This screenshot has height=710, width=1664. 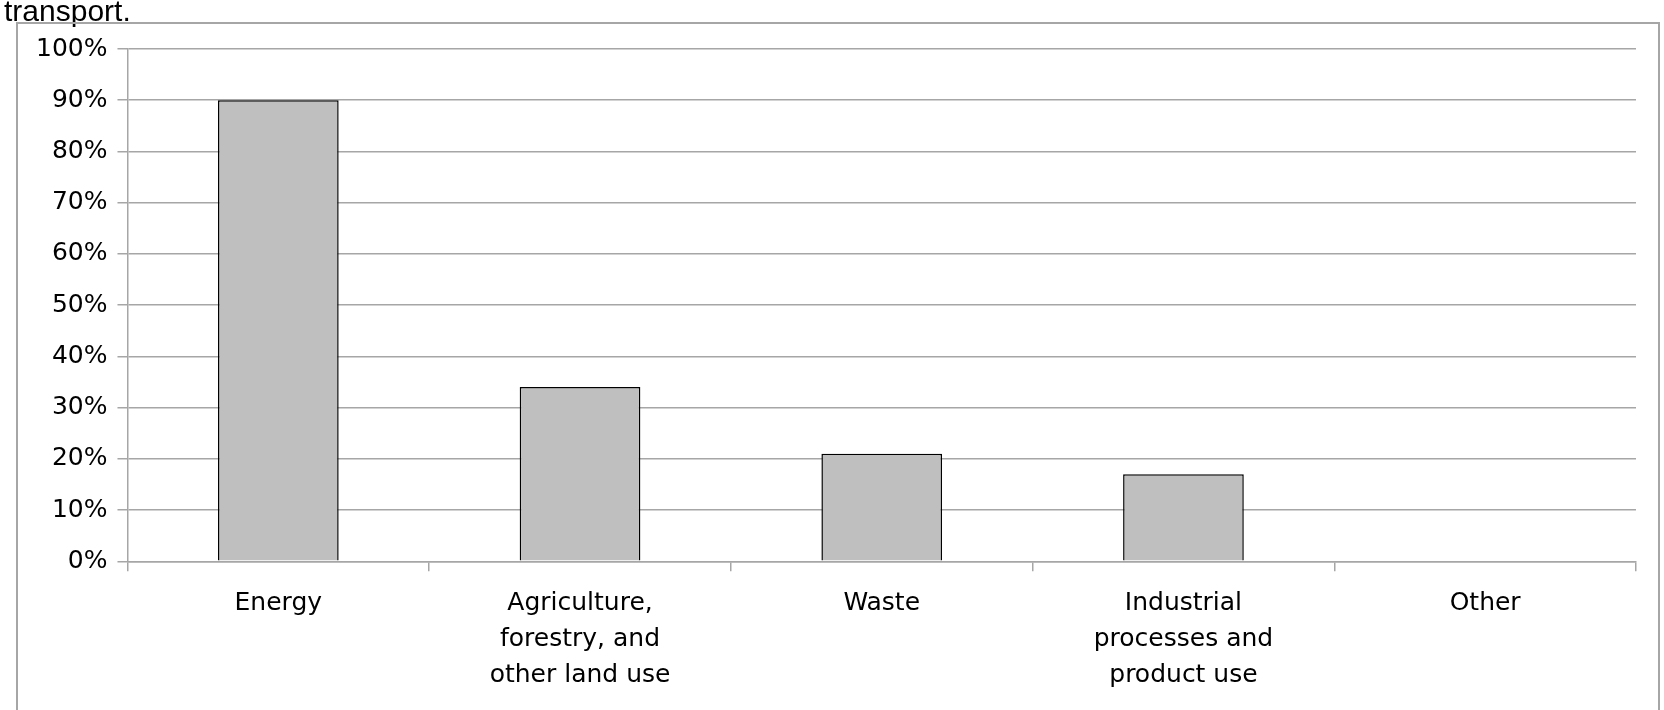 What do you see at coordinates (79, 457) in the screenshot?
I see `y-tick-label: 20%` at bounding box center [79, 457].